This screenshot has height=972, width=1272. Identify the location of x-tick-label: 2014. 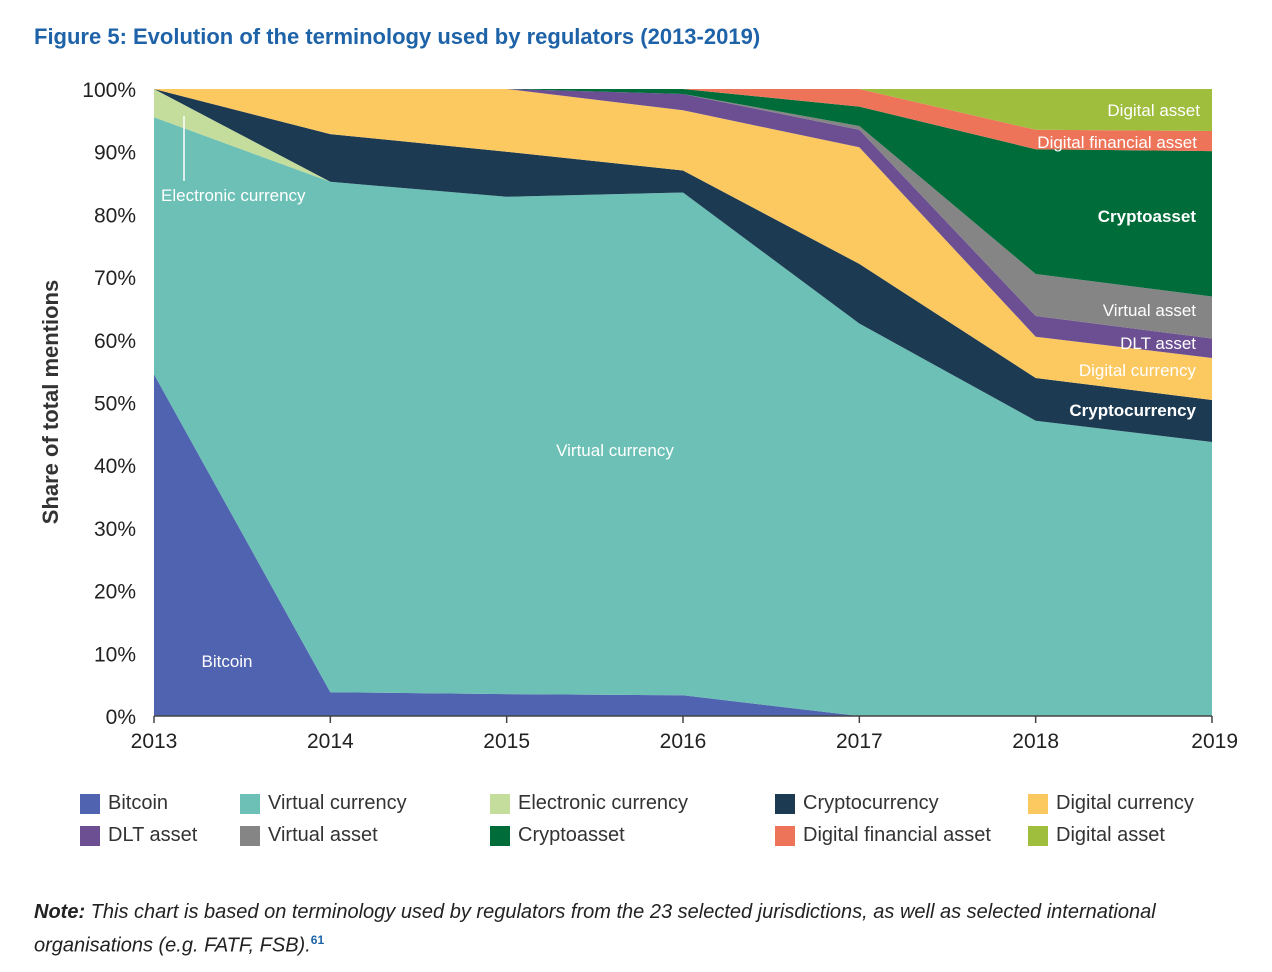
(330, 741).